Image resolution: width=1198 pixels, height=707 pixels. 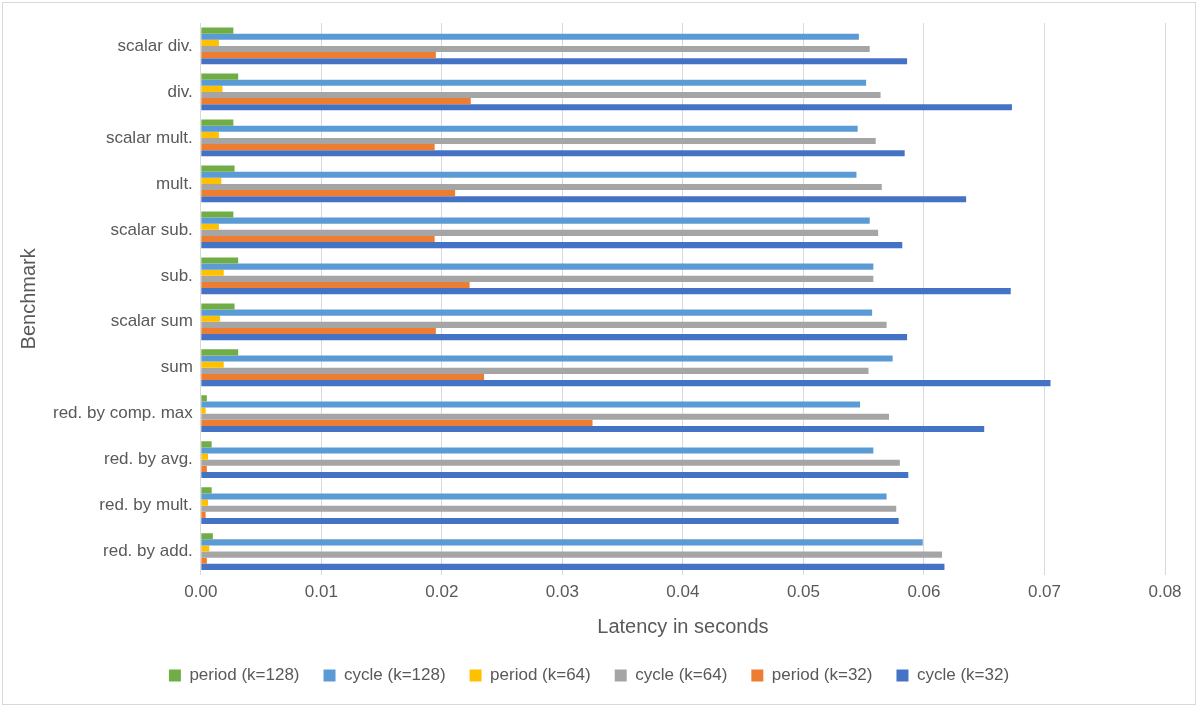 I want to click on y-tick-label: red. by comp. max, so click(x=123, y=413).